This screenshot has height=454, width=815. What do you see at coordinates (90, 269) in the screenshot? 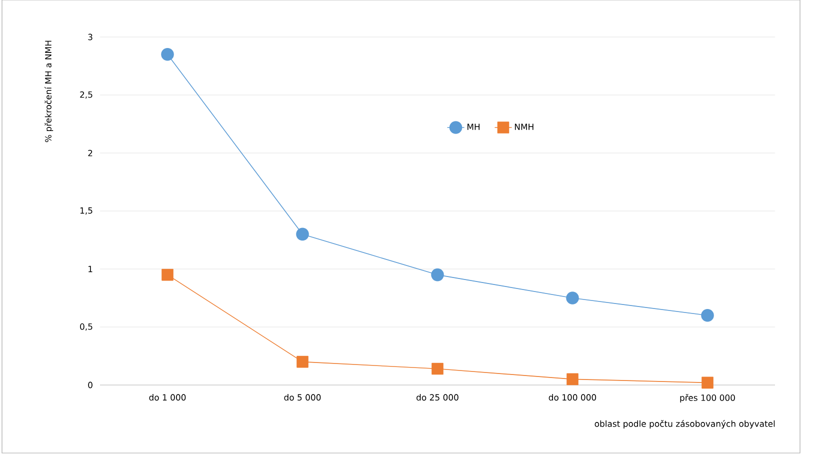
I see `y-tick-label: 1` at bounding box center [90, 269].